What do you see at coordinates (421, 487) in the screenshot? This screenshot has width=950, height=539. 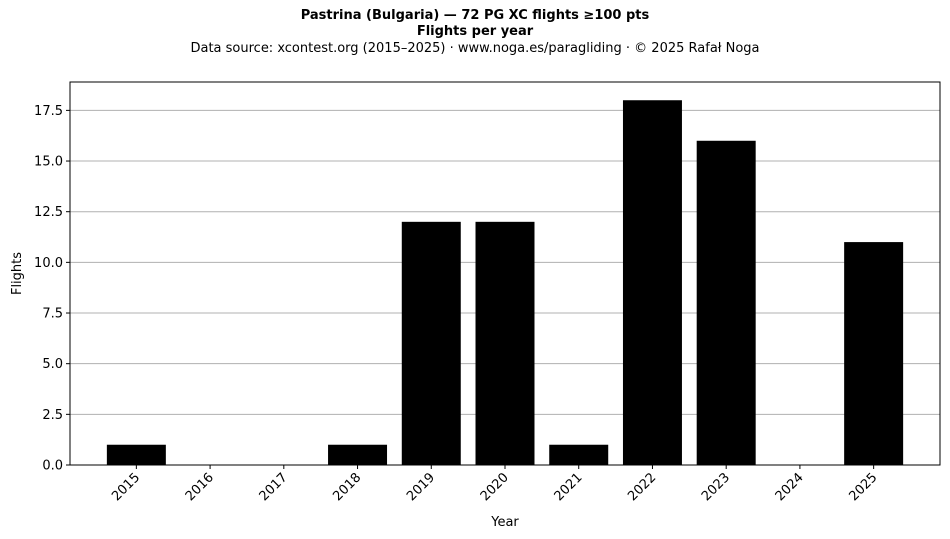 I see `x-tick-label: 2019` at bounding box center [421, 487].